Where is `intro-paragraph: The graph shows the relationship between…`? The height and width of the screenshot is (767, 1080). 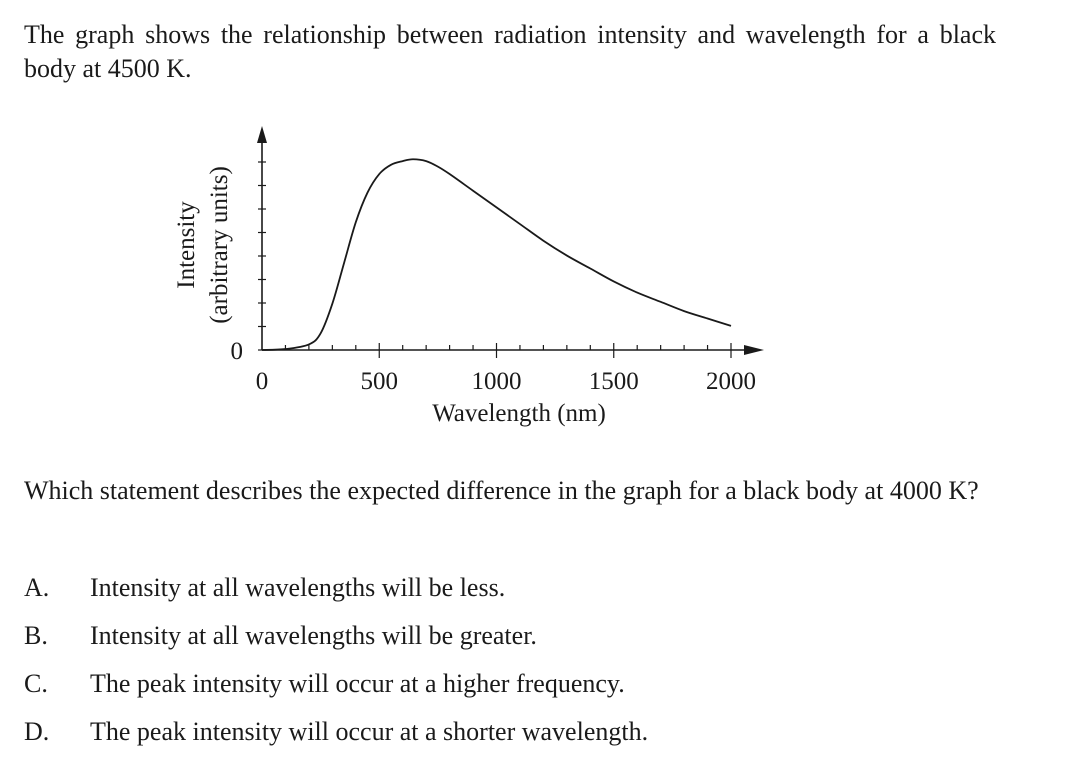 intro-paragraph: The graph shows the relationship between… is located at coordinates (510, 51).